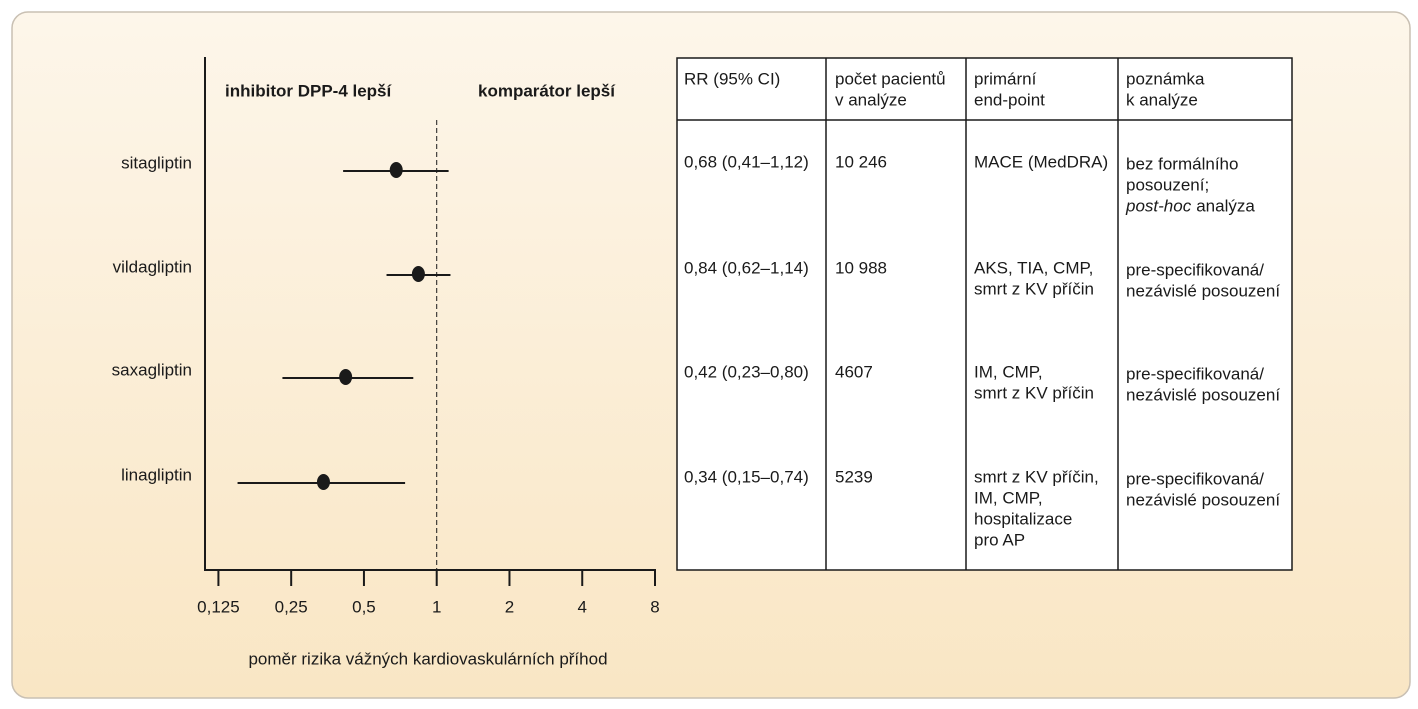 The height and width of the screenshot is (709, 1418). I want to click on table-header: v analýze, so click(871, 99).